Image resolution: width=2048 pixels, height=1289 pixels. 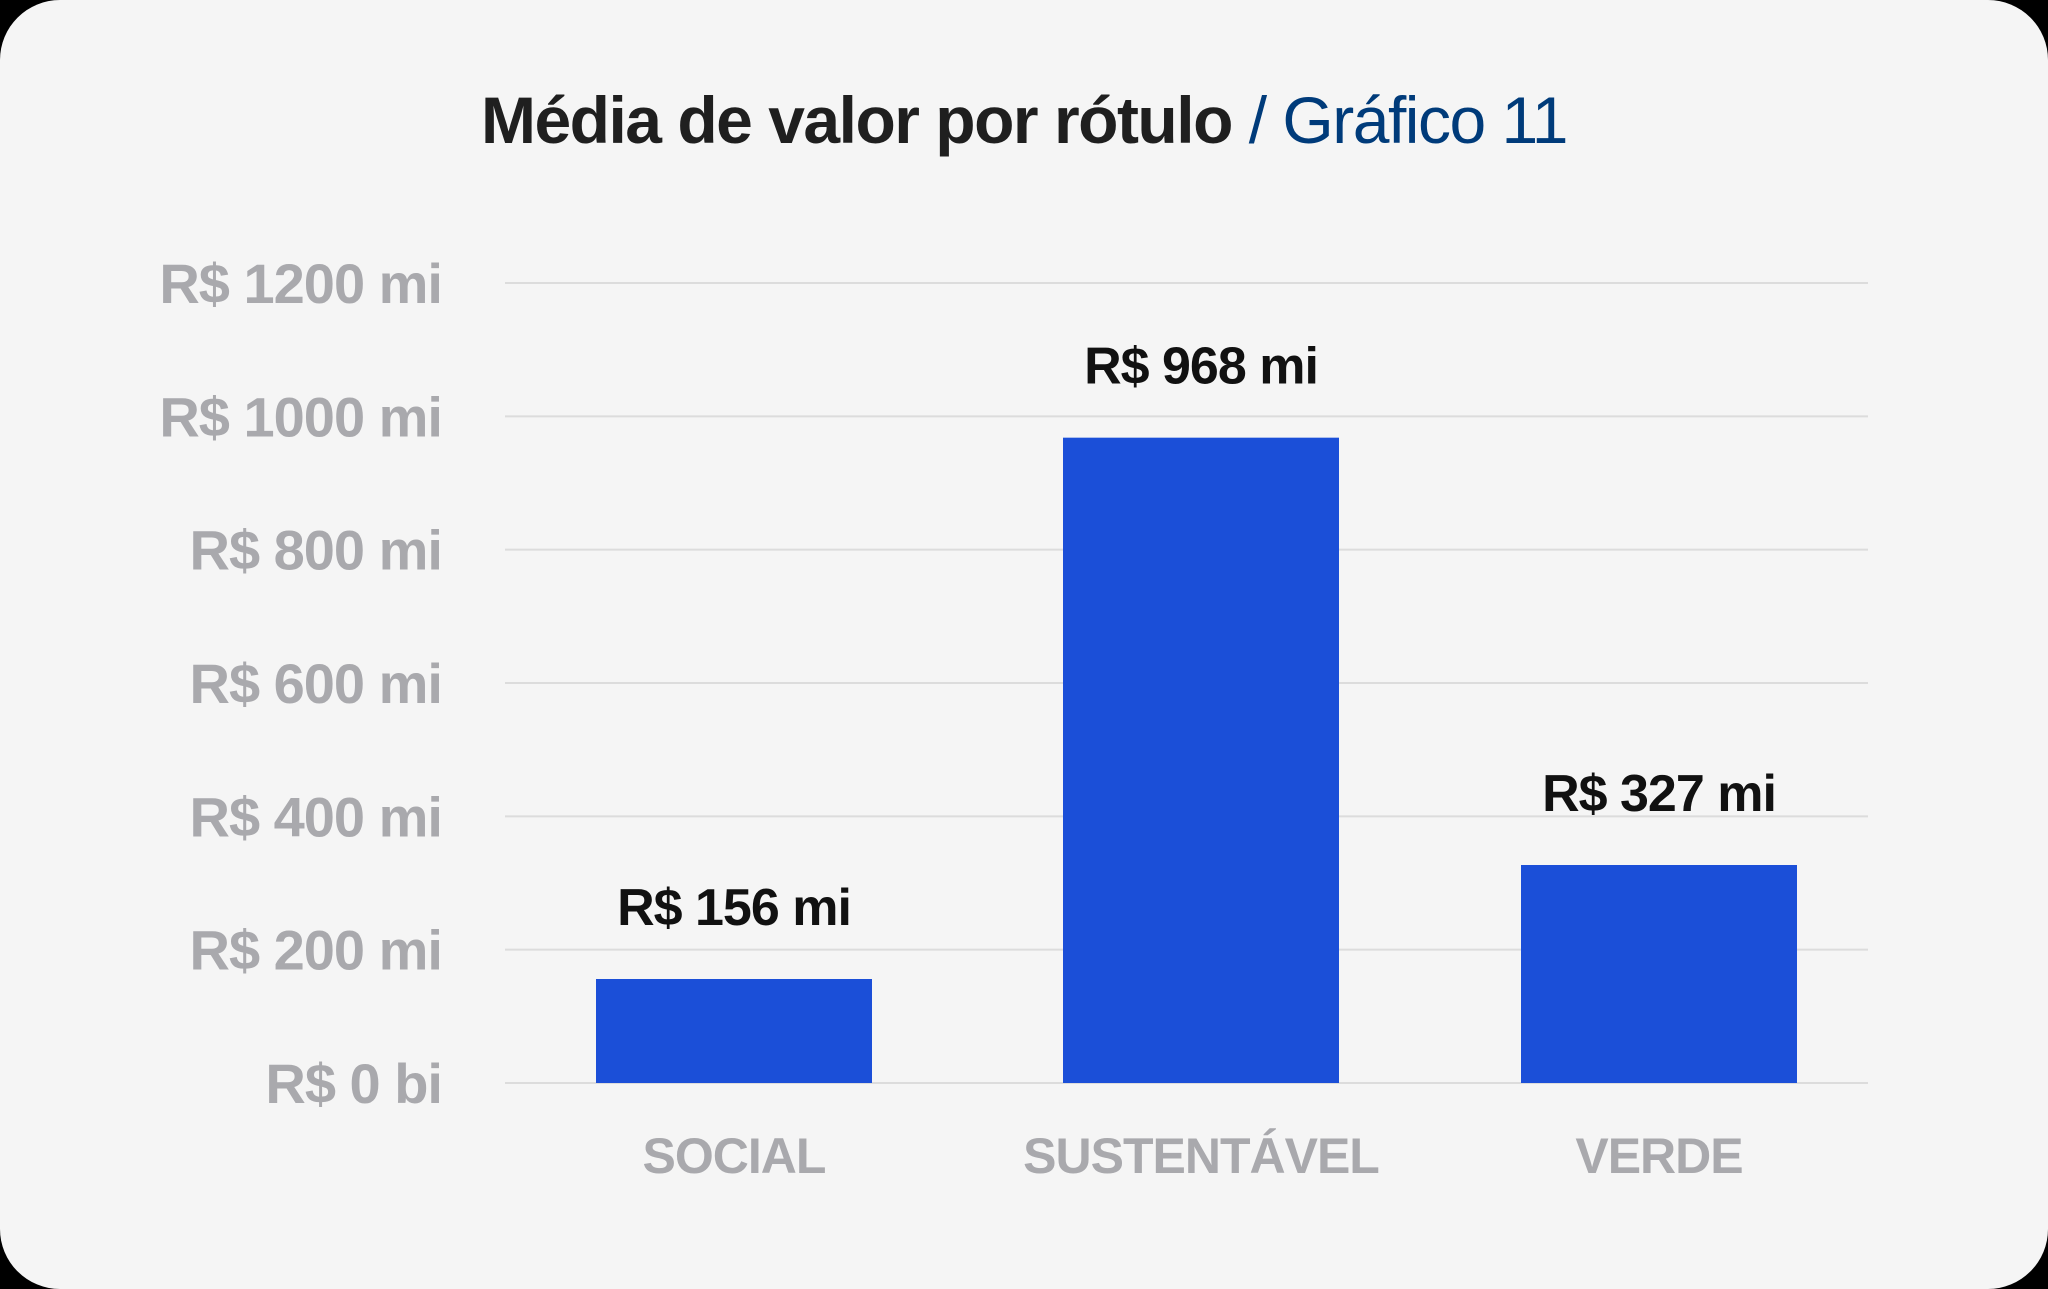 What do you see at coordinates (1201, 1156) in the screenshot?
I see `x-tick-label: SUSTENTÁVEL` at bounding box center [1201, 1156].